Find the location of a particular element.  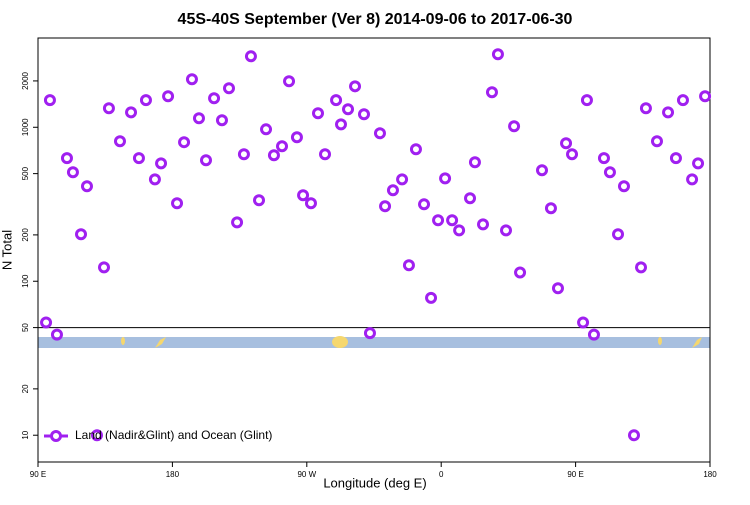

y-tick-label: 200 is located at coordinates (25, 235).